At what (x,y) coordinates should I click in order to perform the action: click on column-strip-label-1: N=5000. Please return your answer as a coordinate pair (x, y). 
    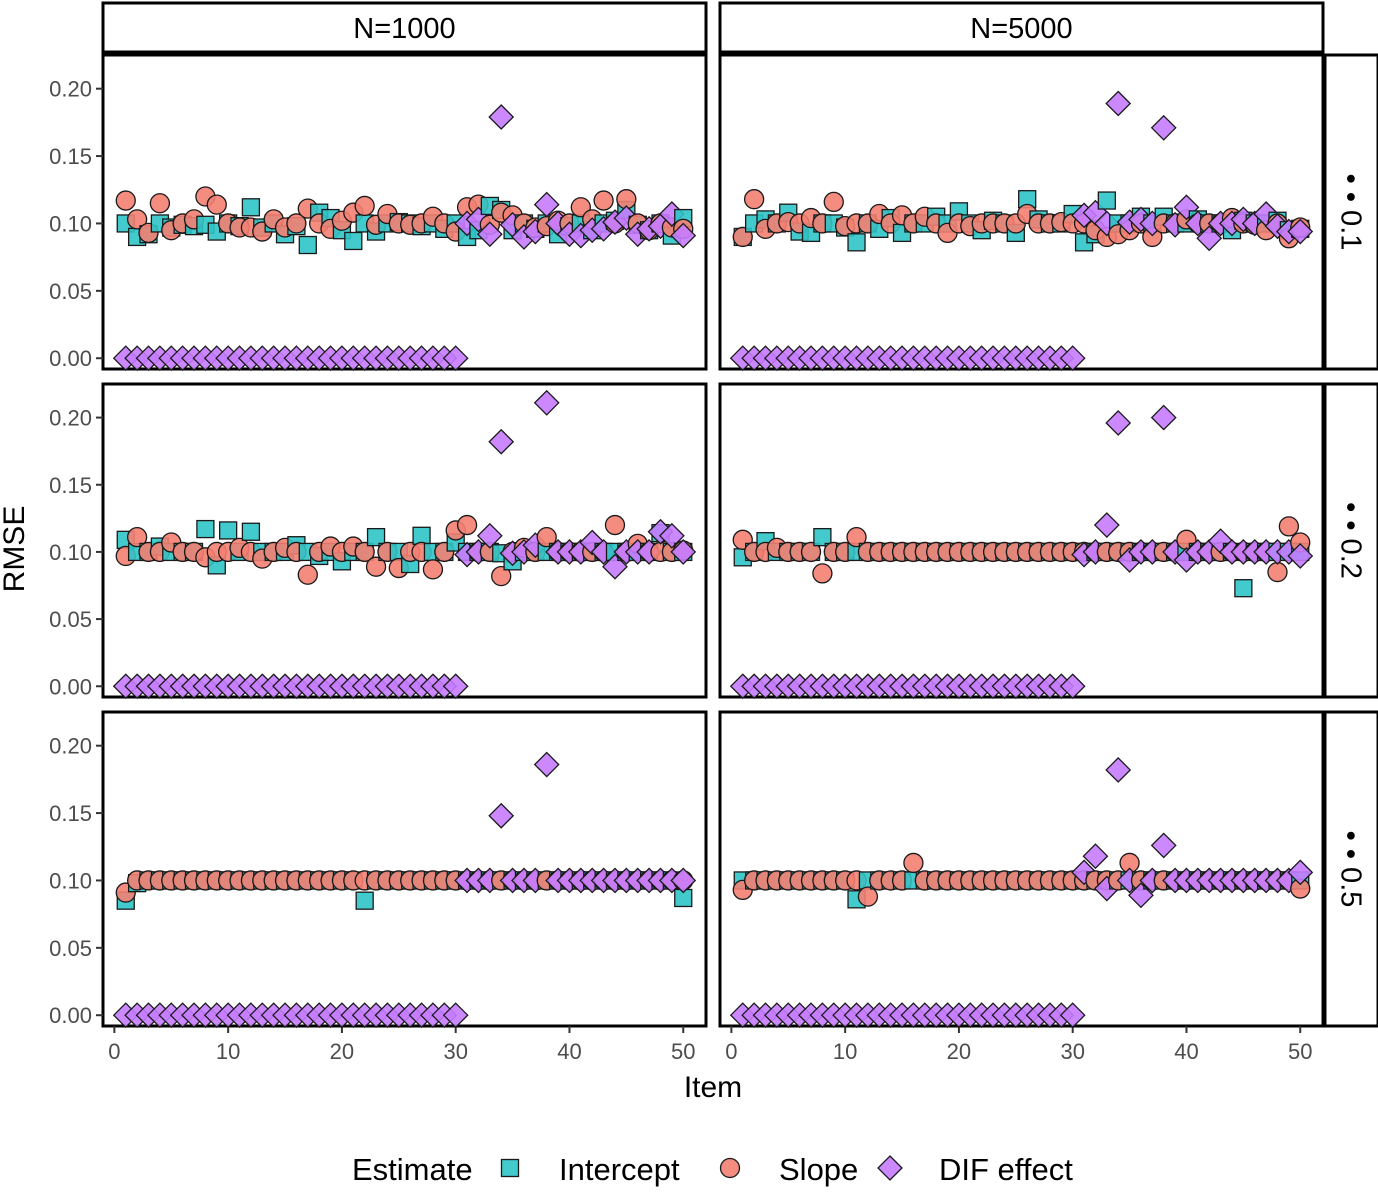
    Looking at the image, I should click on (1021, 29).